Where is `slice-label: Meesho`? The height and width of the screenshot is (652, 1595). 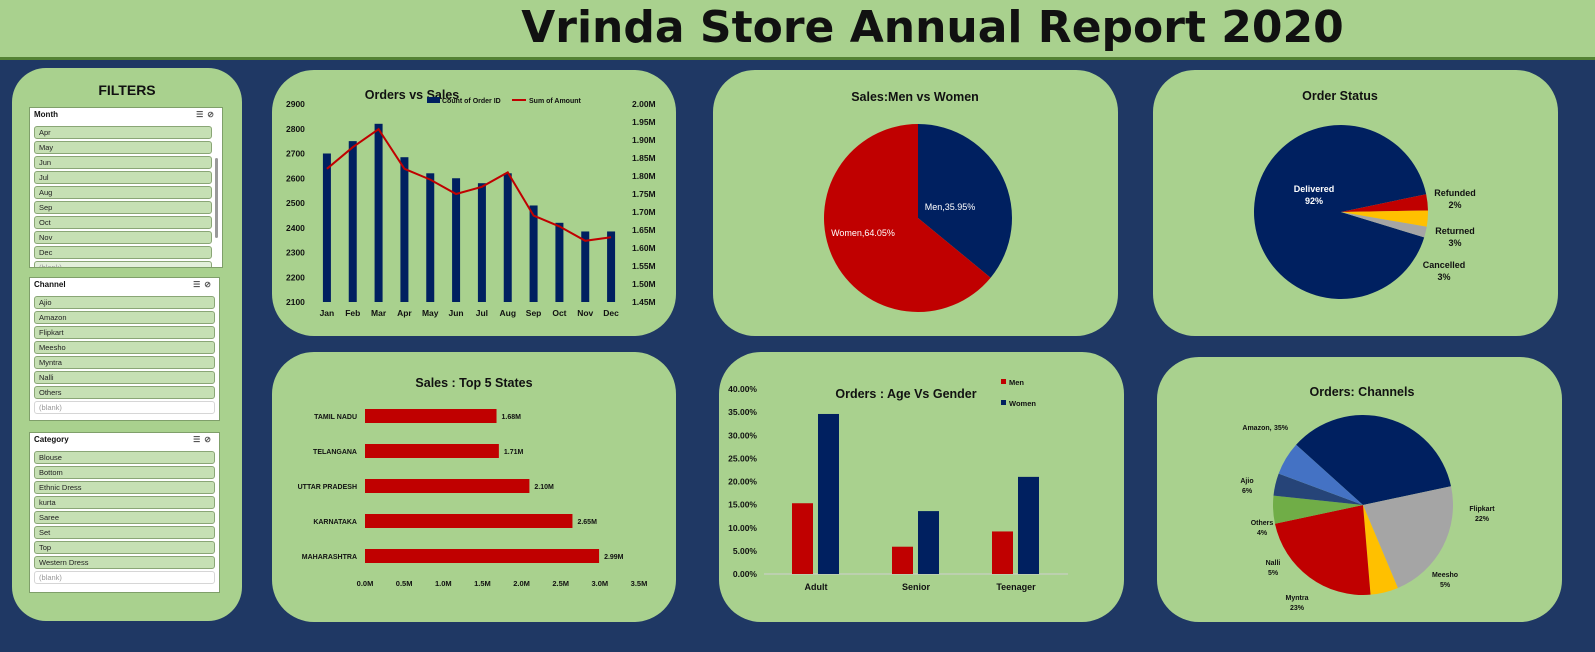
slice-label: Meesho is located at coordinates (1445, 575).